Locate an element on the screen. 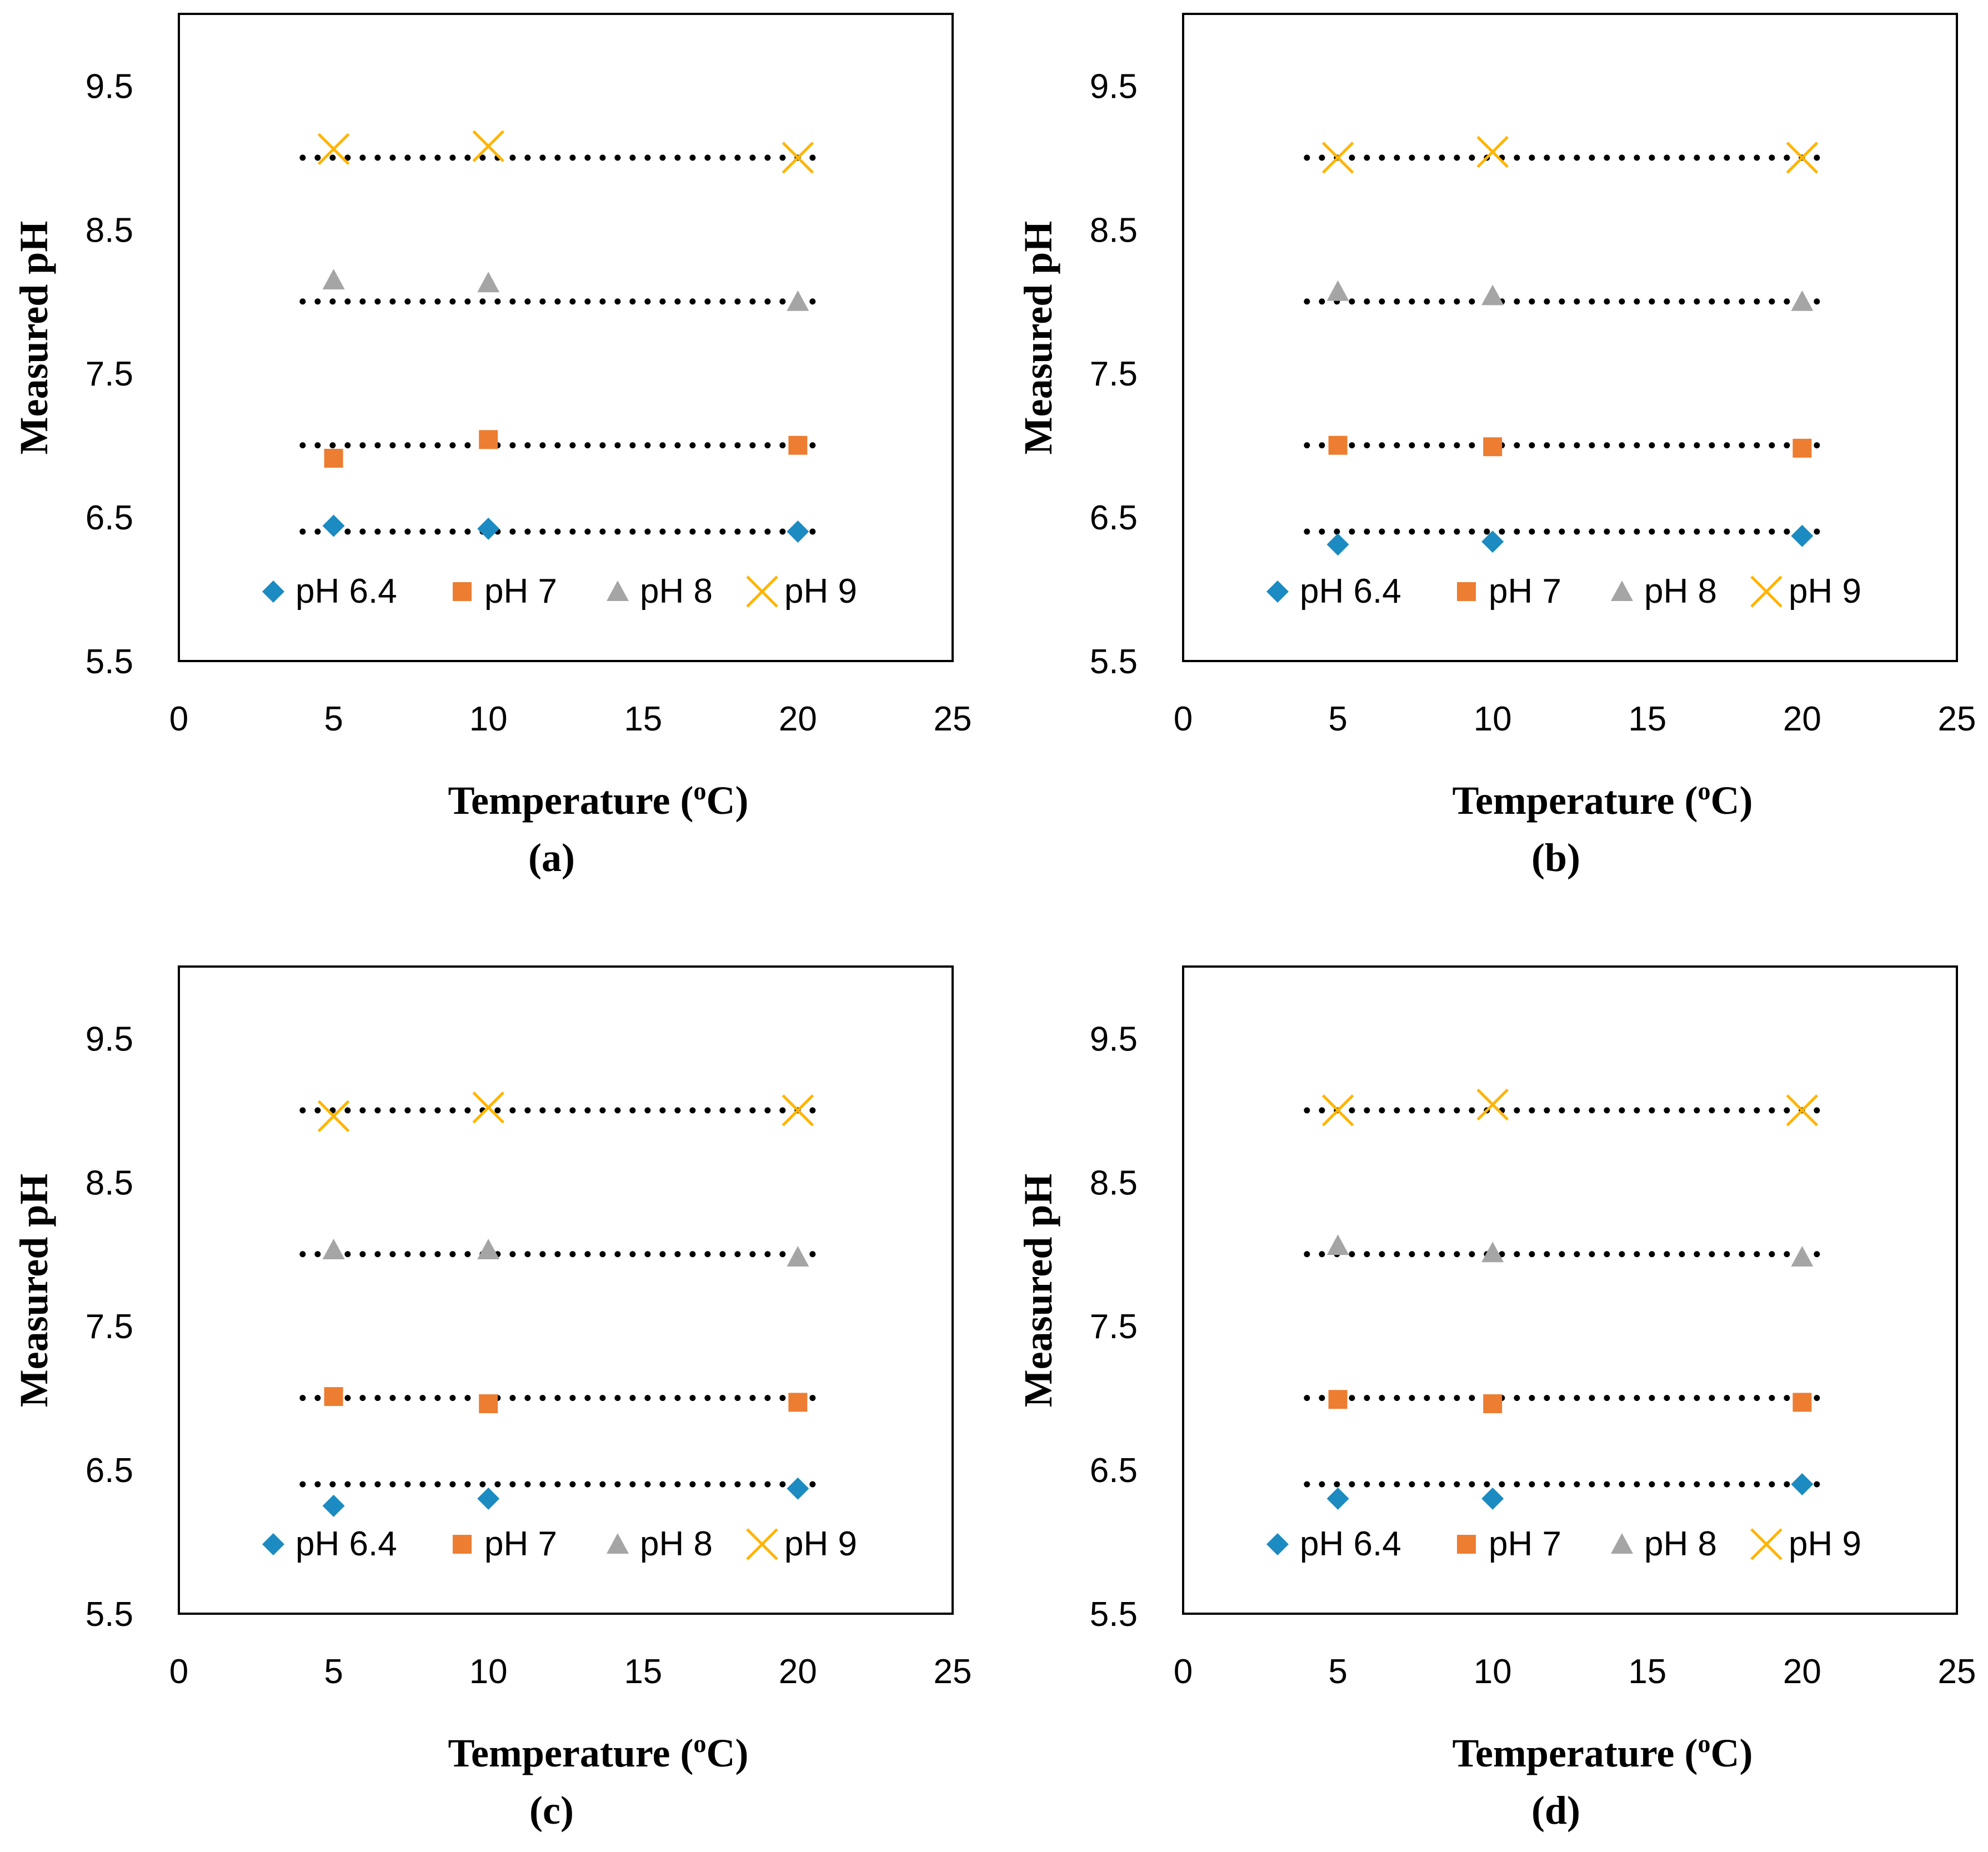  legend-label: pH 8 is located at coordinates (676, 591).